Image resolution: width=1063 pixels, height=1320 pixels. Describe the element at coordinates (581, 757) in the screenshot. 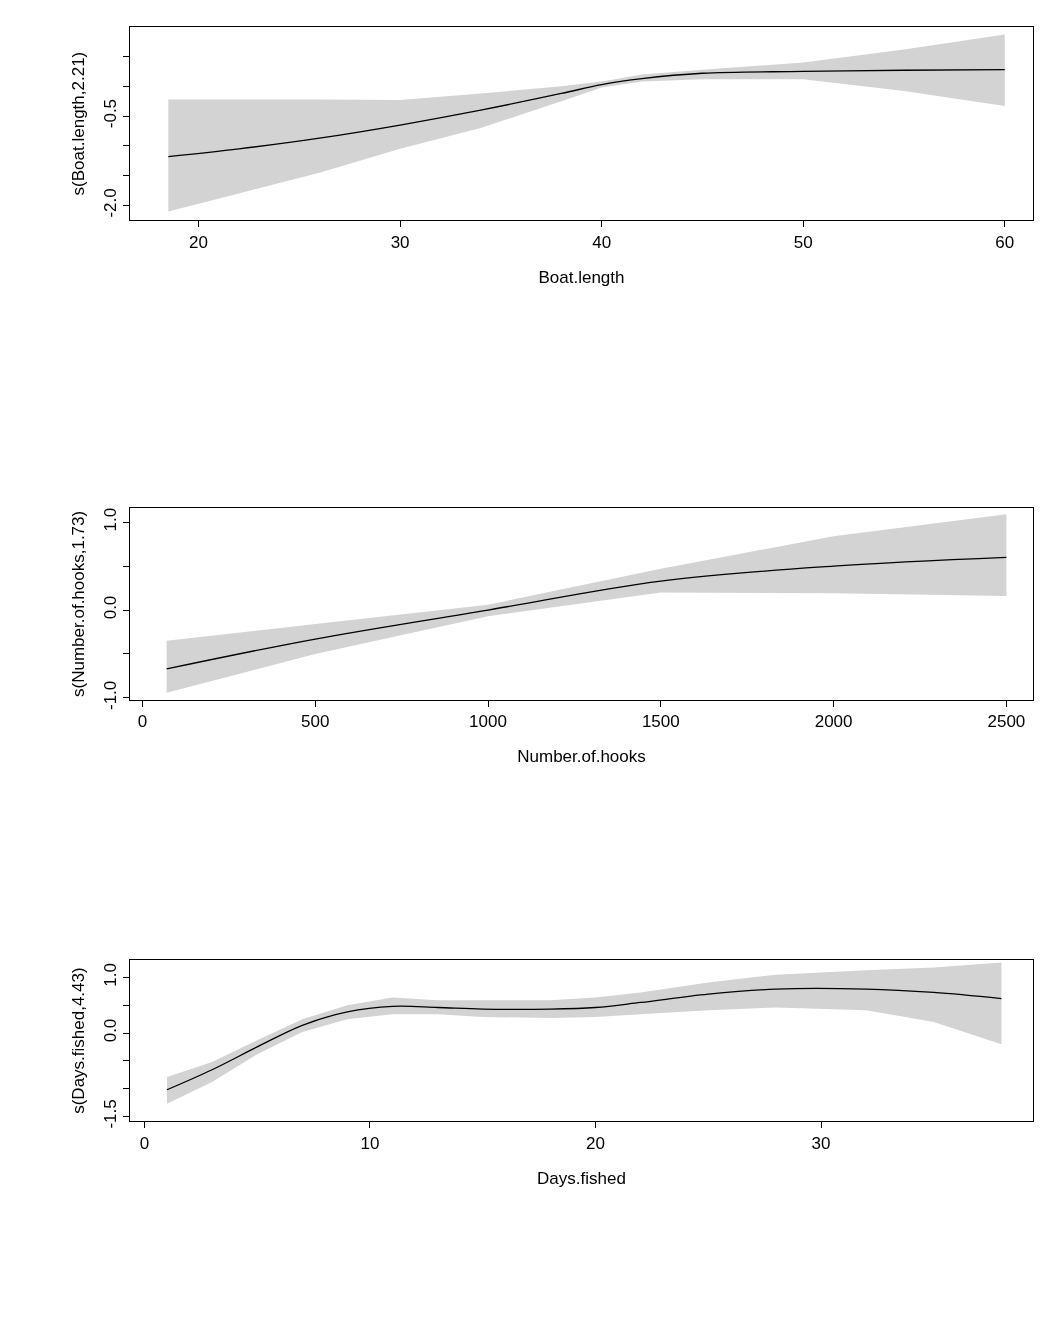

I see `x-axis-title: Number.of.hooks` at that location.